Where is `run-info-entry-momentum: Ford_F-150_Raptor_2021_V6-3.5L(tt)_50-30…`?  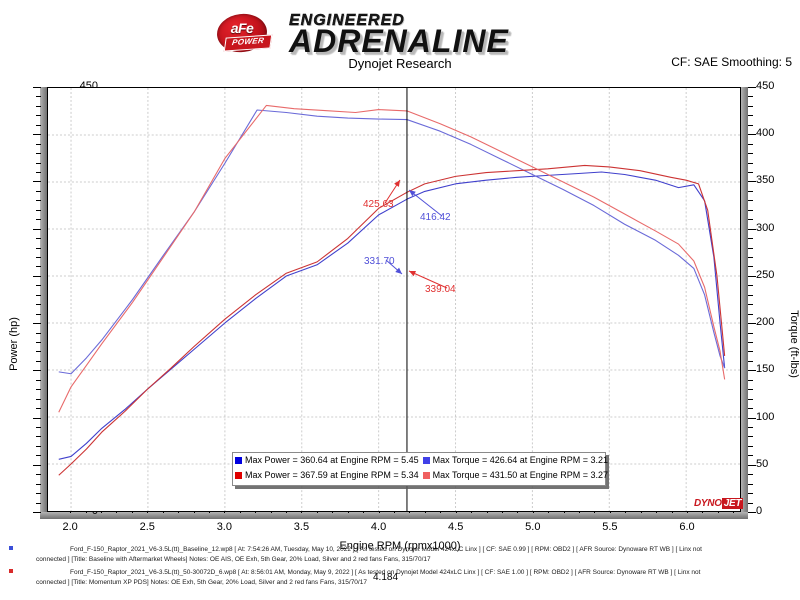
run-info-entry-momentum: Ford_F-150_Raptor_2021_V6-3.5L(tt)_50-30… is located at coordinates (400, 577).